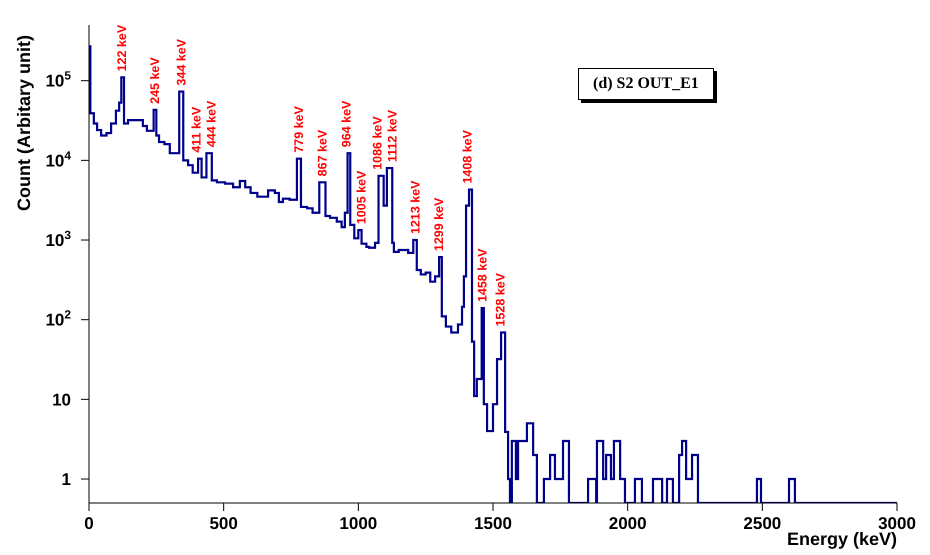 This screenshot has height=555, width=930. Describe the element at coordinates (358, 523) in the screenshot. I see `x-tick-label: 1000` at that location.